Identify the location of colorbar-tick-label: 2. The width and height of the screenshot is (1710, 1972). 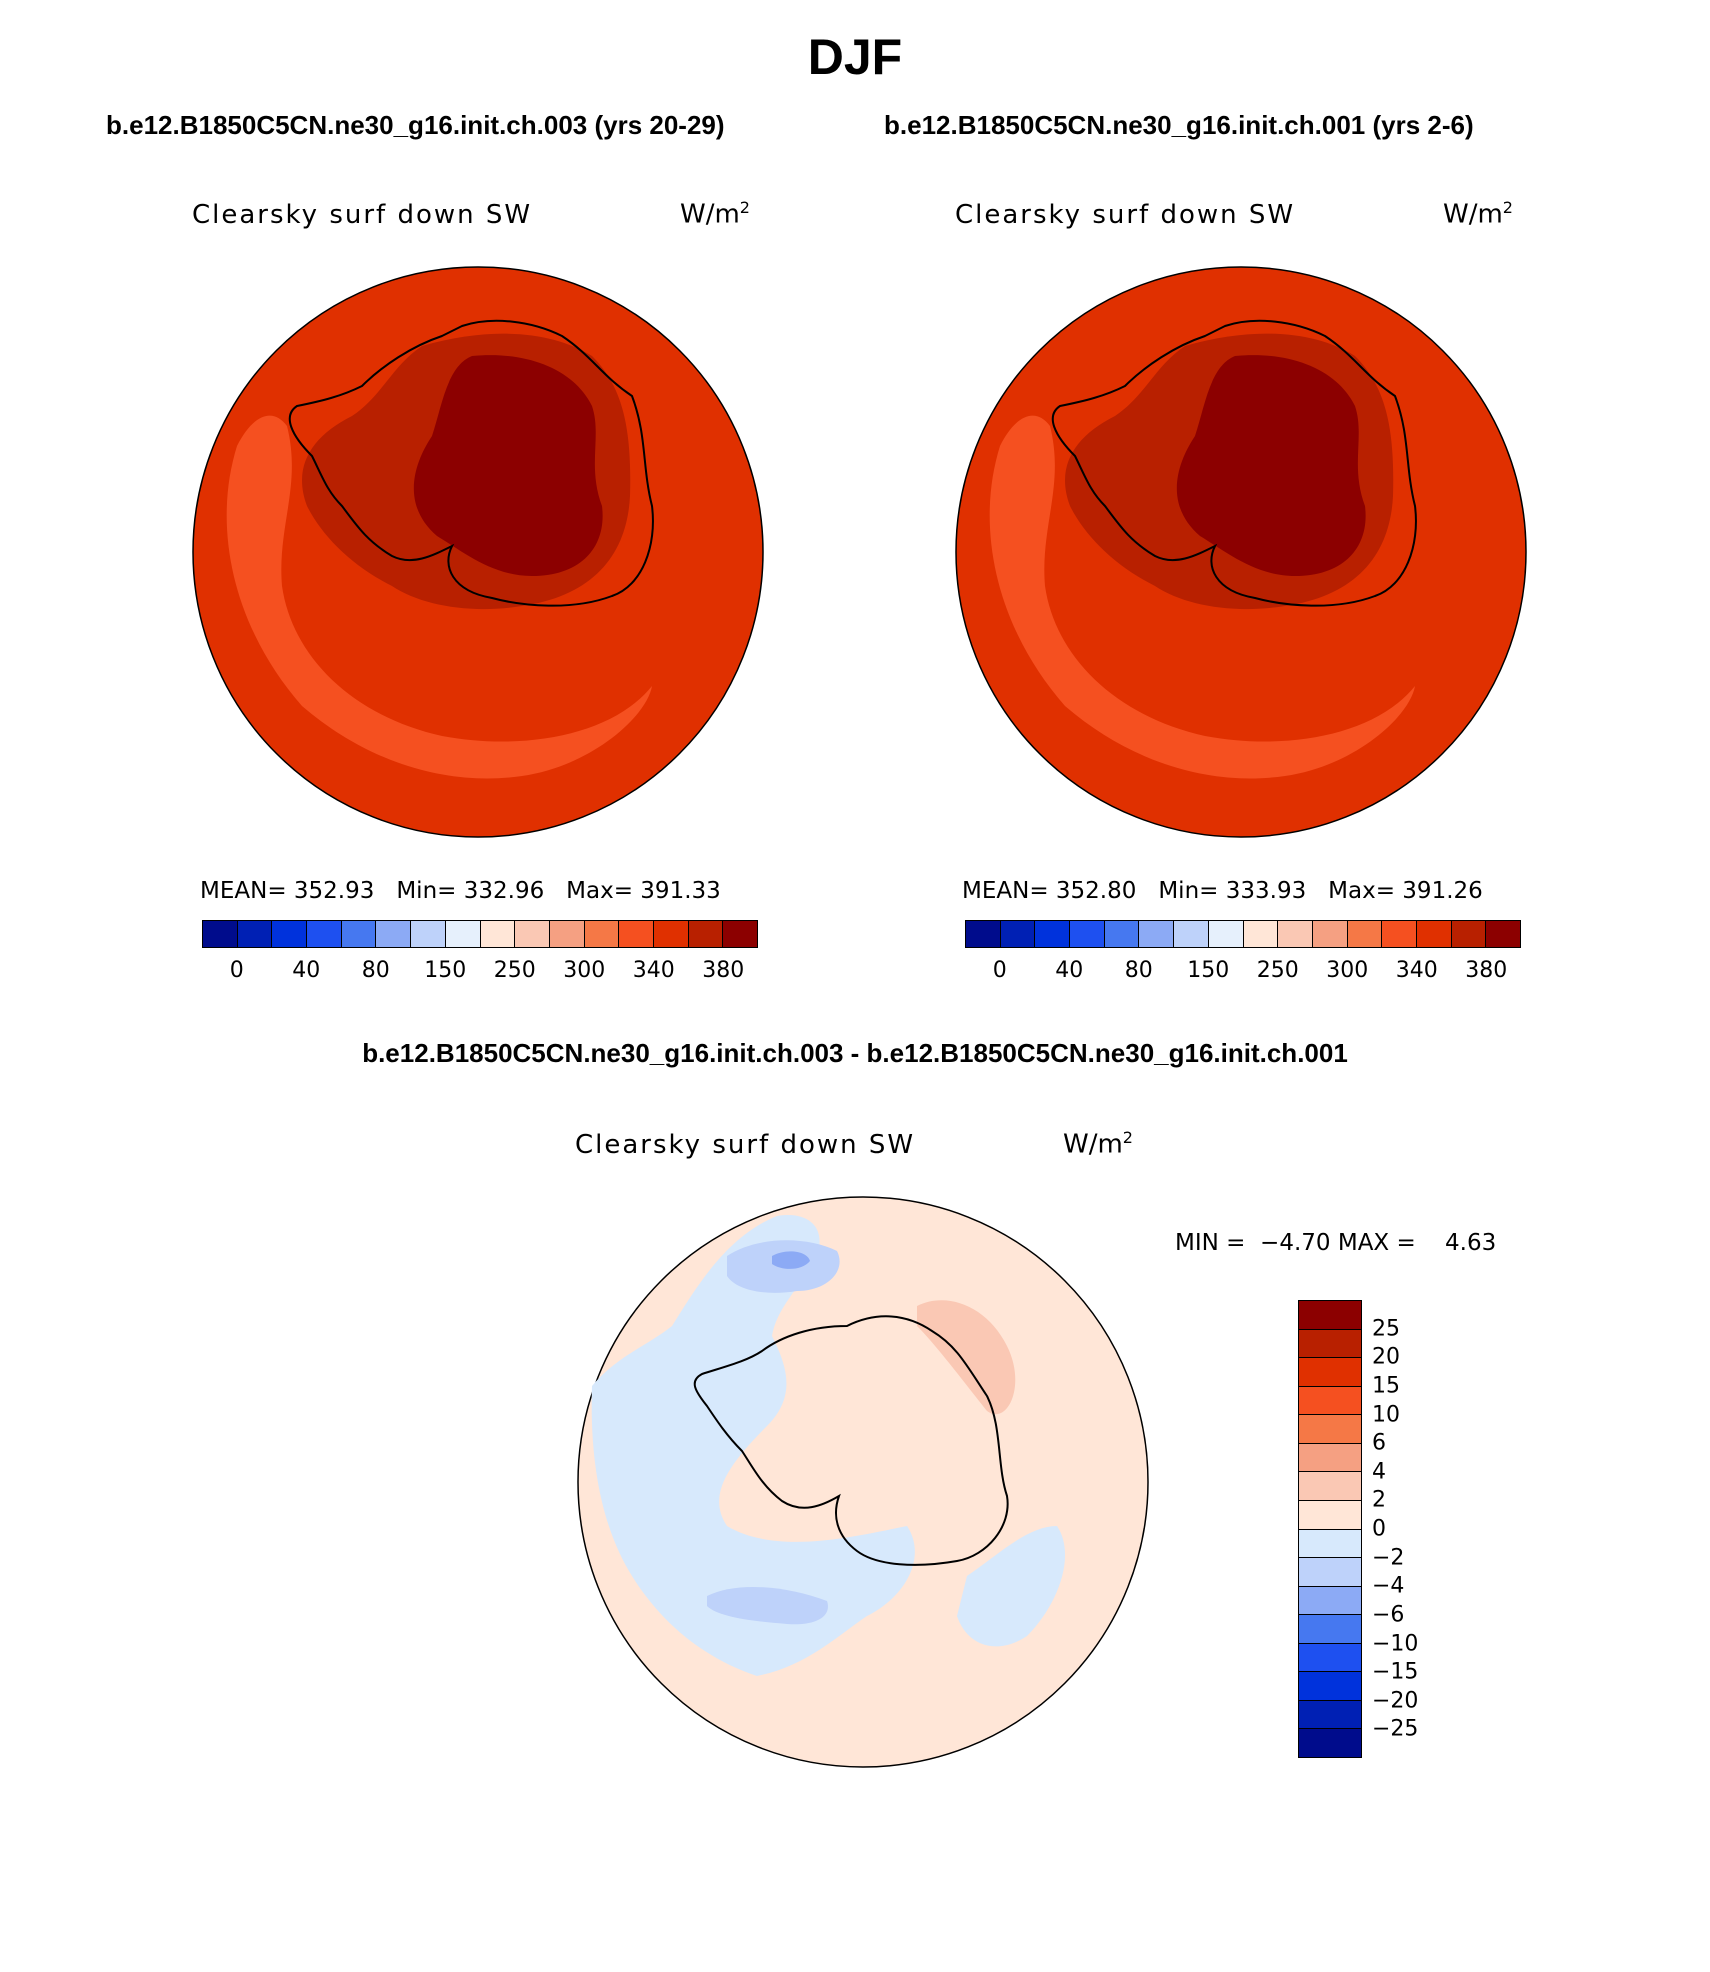
(1379, 1500).